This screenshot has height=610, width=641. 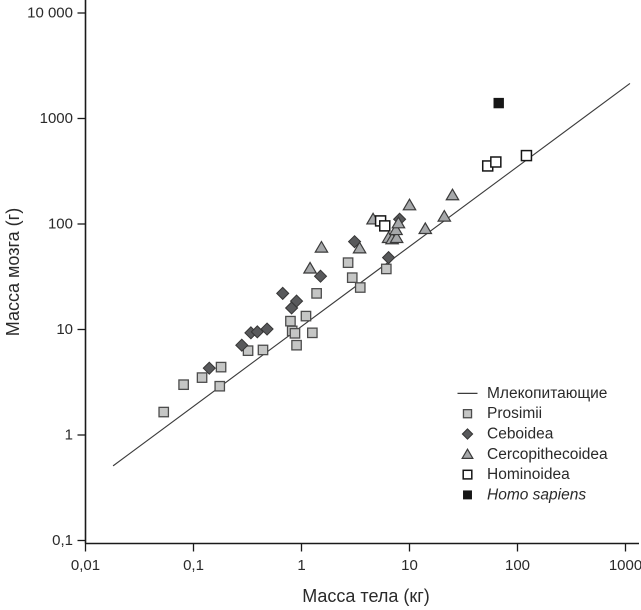 What do you see at coordinates (520, 434) in the screenshot?
I see `legend-label: Ceboidea` at bounding box center [520, 434].